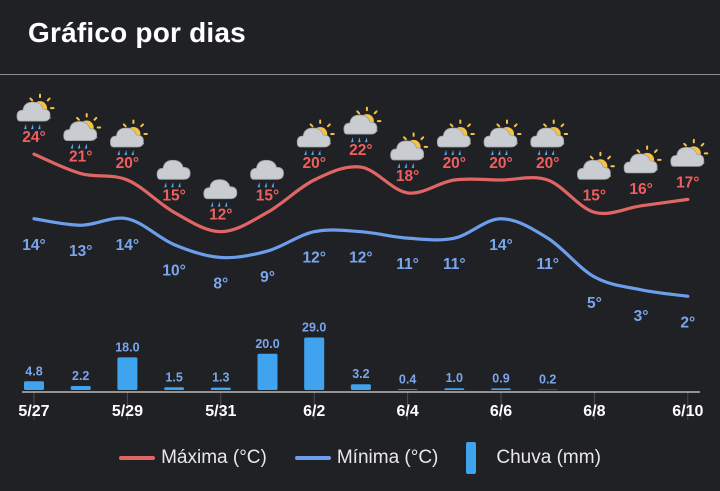  What do you see at coordinates (80, 251) in the screenshot?
I see `min-temp-label: 13°` at bounding box center [80, 251].